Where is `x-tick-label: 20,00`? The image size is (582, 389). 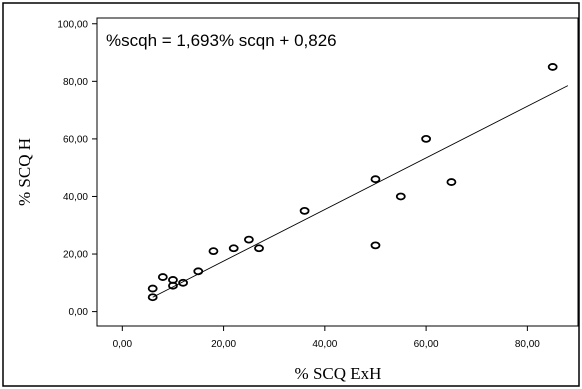
x-tick-label: 20,00 is located at coordinates (223, 344).